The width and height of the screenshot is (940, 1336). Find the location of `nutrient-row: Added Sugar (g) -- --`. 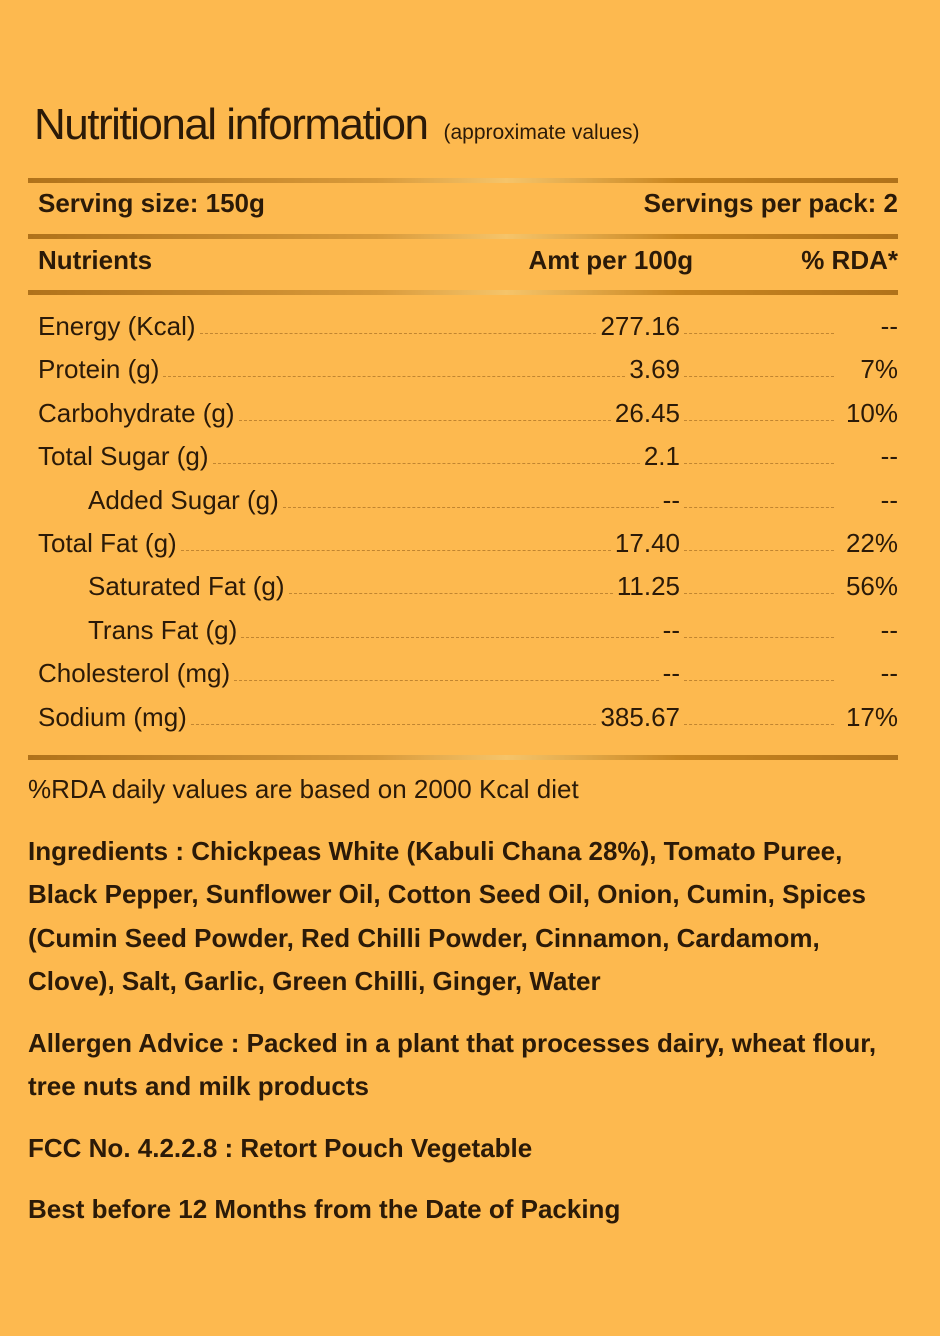

nutrient-row: Added Sugar (g) -- -- is located at coordinates (468, 496).